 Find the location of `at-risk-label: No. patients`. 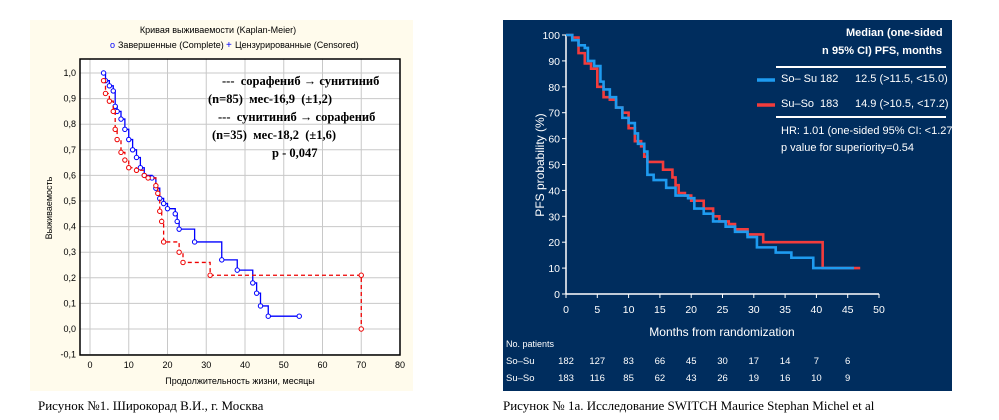

at-risk-label: No. patients is located at coordinates (530, 344).